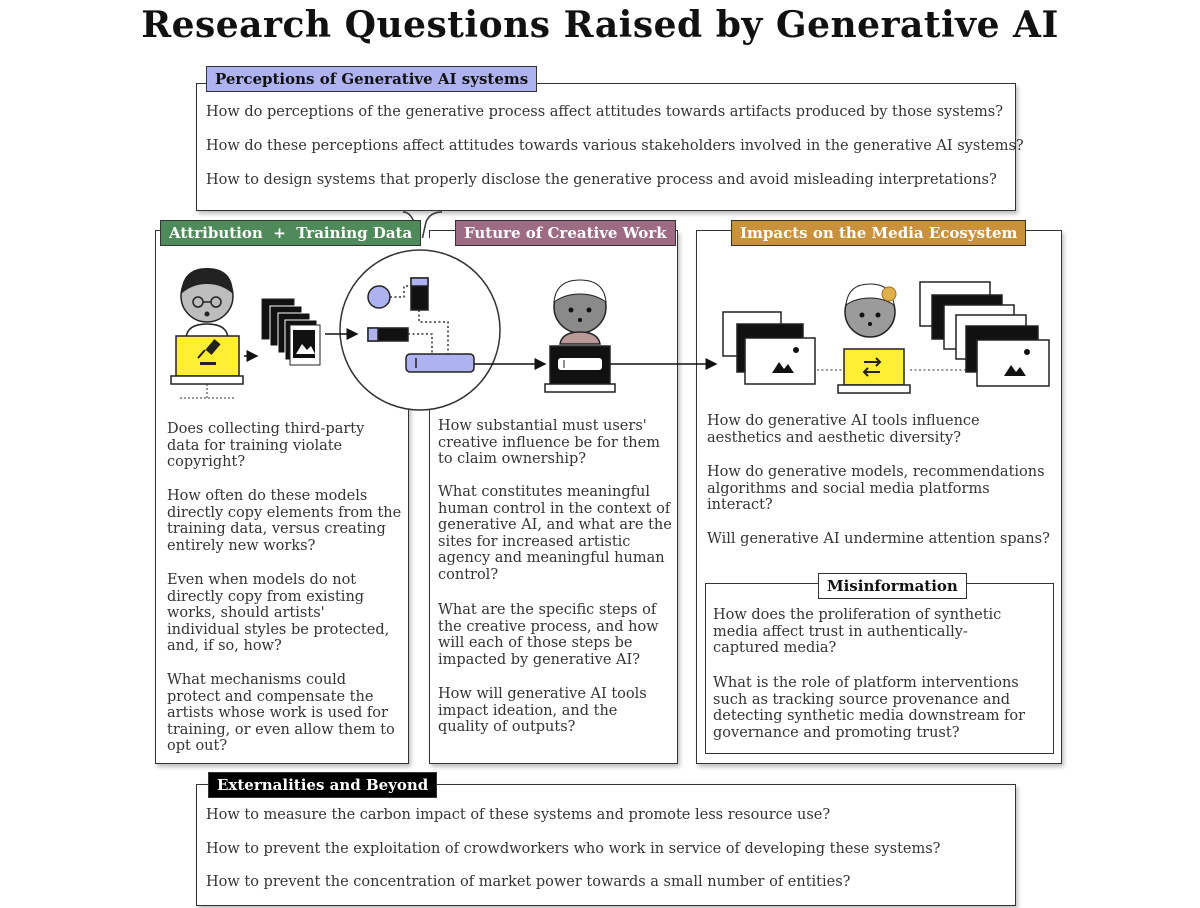 This screenshot has height=908, width=1200. What do you see at coordinates (874, 338) in the screenshot?
I see `media-figure` at bounding box center [874, 338].